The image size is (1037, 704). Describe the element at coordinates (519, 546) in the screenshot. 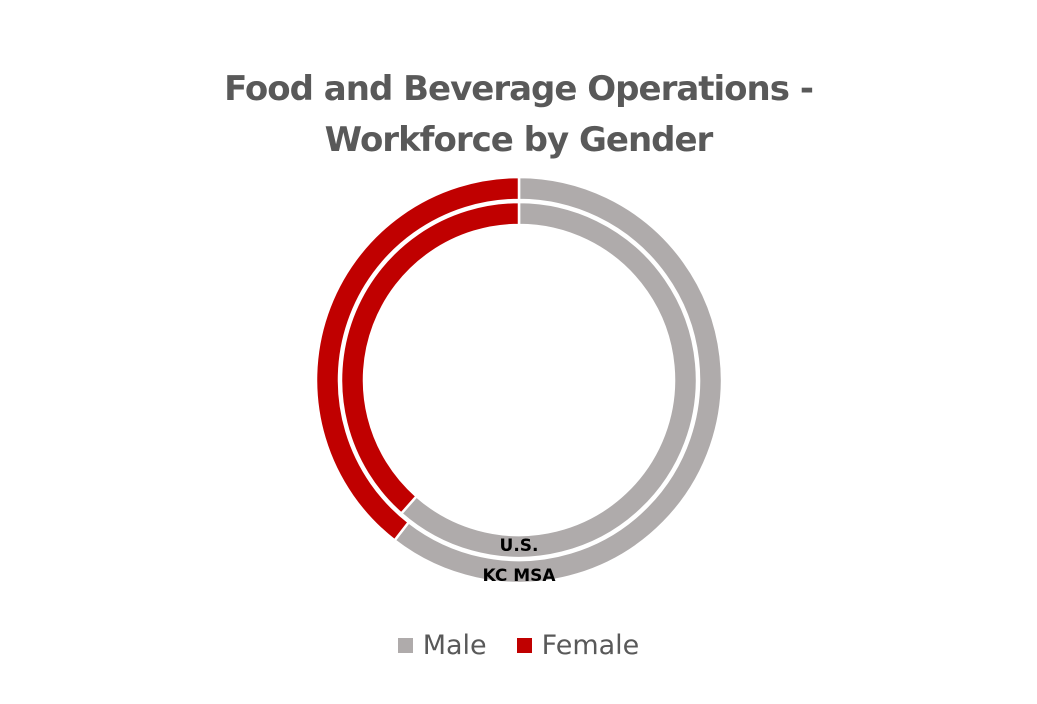

I see `ring-label-inner: U.S.` at that location.